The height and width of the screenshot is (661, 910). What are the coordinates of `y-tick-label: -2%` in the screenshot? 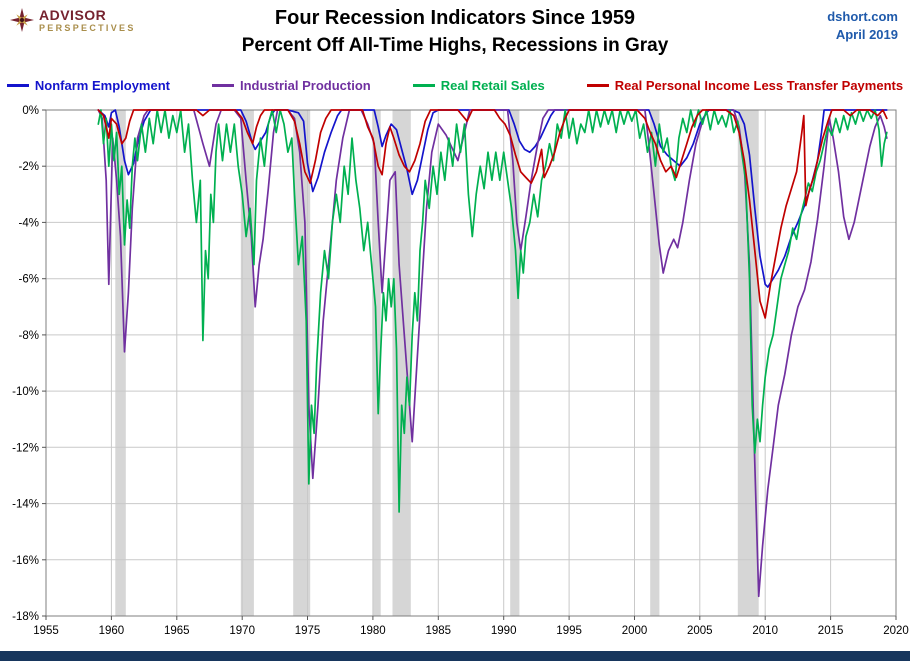 It's located at (29, 167).